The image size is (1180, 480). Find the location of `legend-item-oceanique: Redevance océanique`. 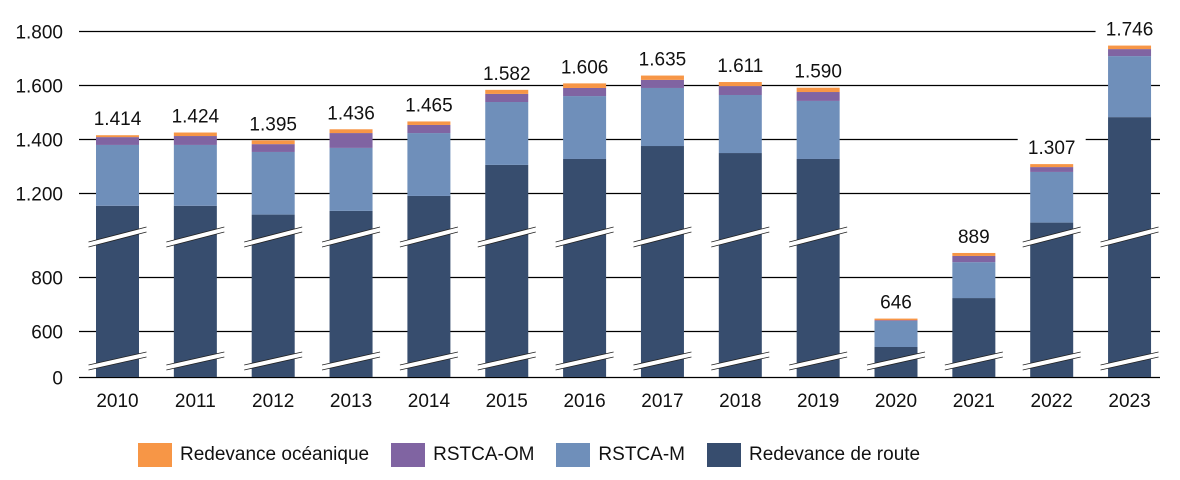

legend-item-oceanique: Redevance océanique is located at coordinates (253, 455).